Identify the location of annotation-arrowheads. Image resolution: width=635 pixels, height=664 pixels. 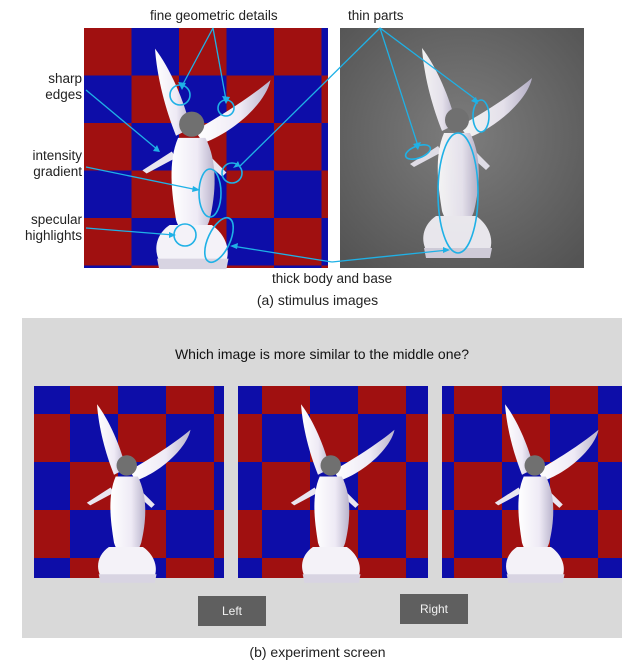
(315, 167).